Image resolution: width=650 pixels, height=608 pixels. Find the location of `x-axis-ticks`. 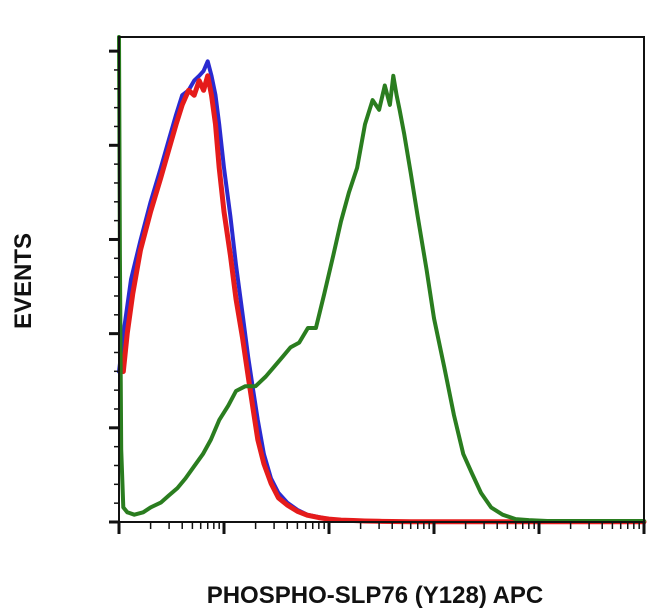

x-axis-ticks is located at coordinates (381, 528).